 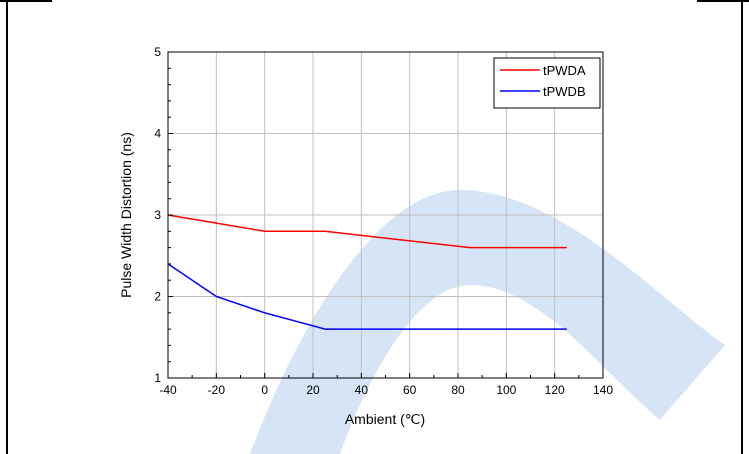 I want to click on y-tick-label: 5, so click(x=157, y=52).